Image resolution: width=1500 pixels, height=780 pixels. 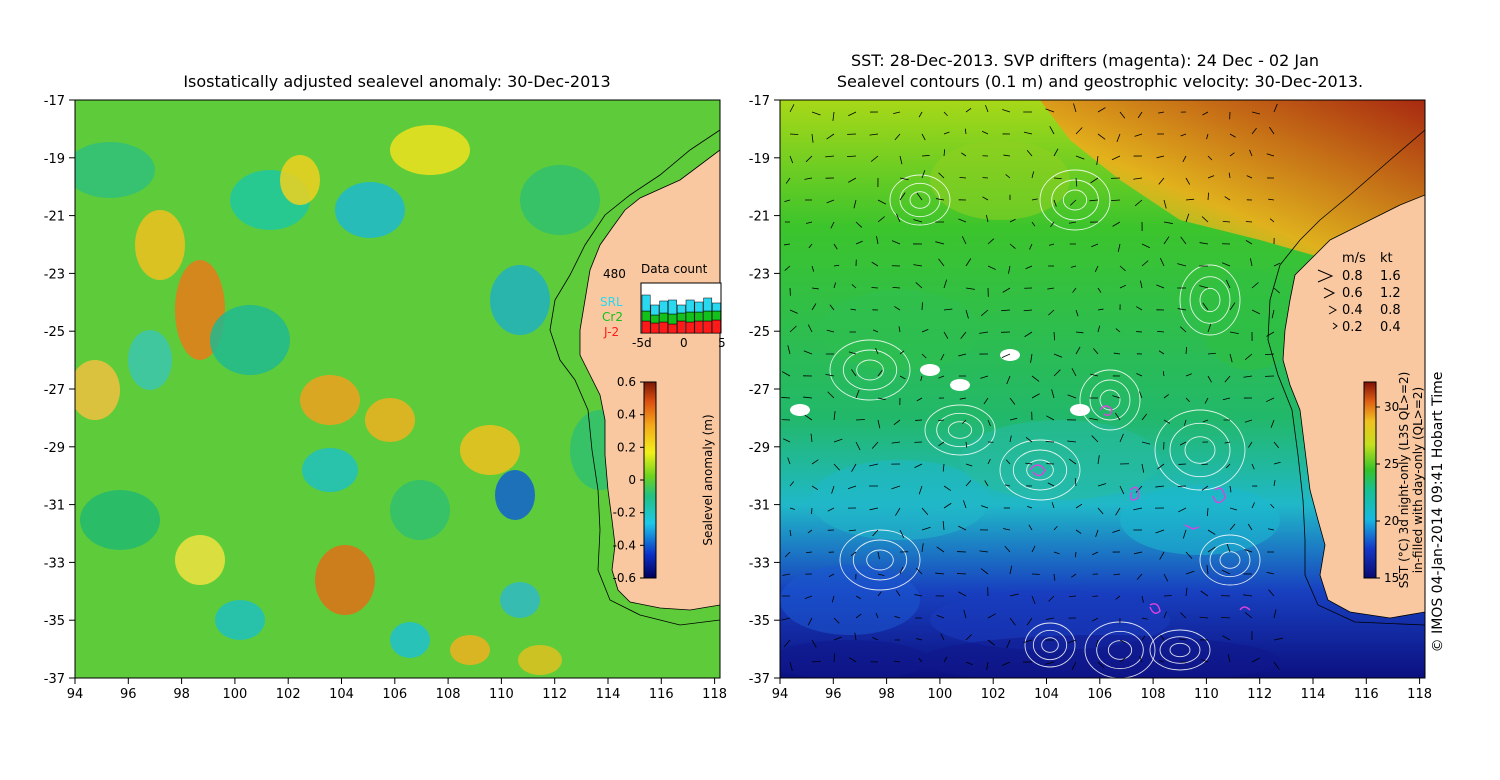 I want to click on drifter-track, so click(x=1155, y=608).